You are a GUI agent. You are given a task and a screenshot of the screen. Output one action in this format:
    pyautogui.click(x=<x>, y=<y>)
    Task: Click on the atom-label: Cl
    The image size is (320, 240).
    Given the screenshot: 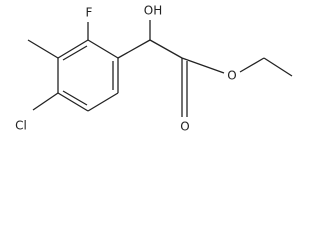 What is the action you would take?
    pyautogui.click(x=21, y=126)
    